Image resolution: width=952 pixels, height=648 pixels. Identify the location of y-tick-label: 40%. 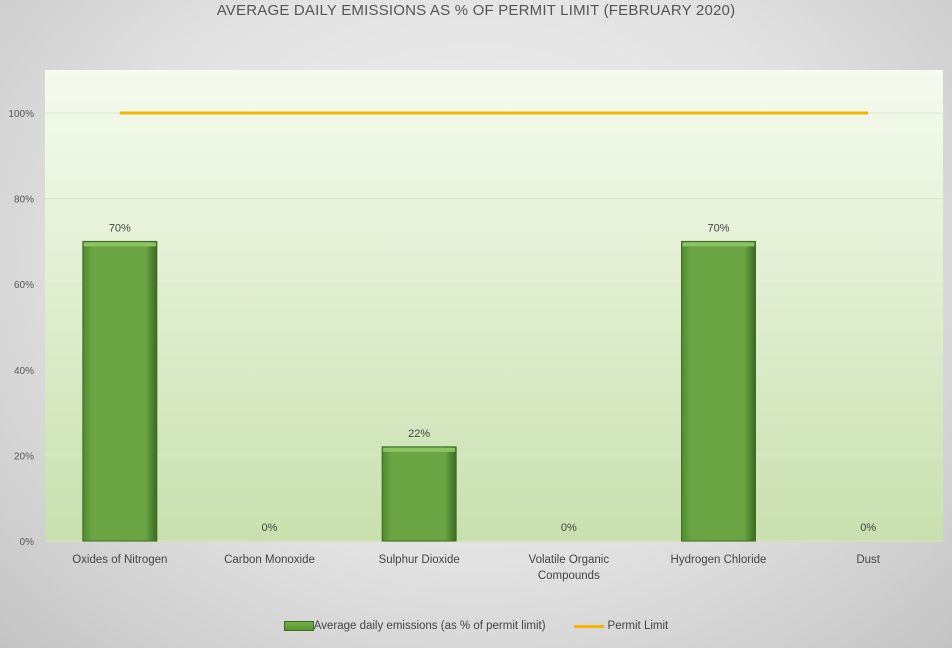
(24, 371).